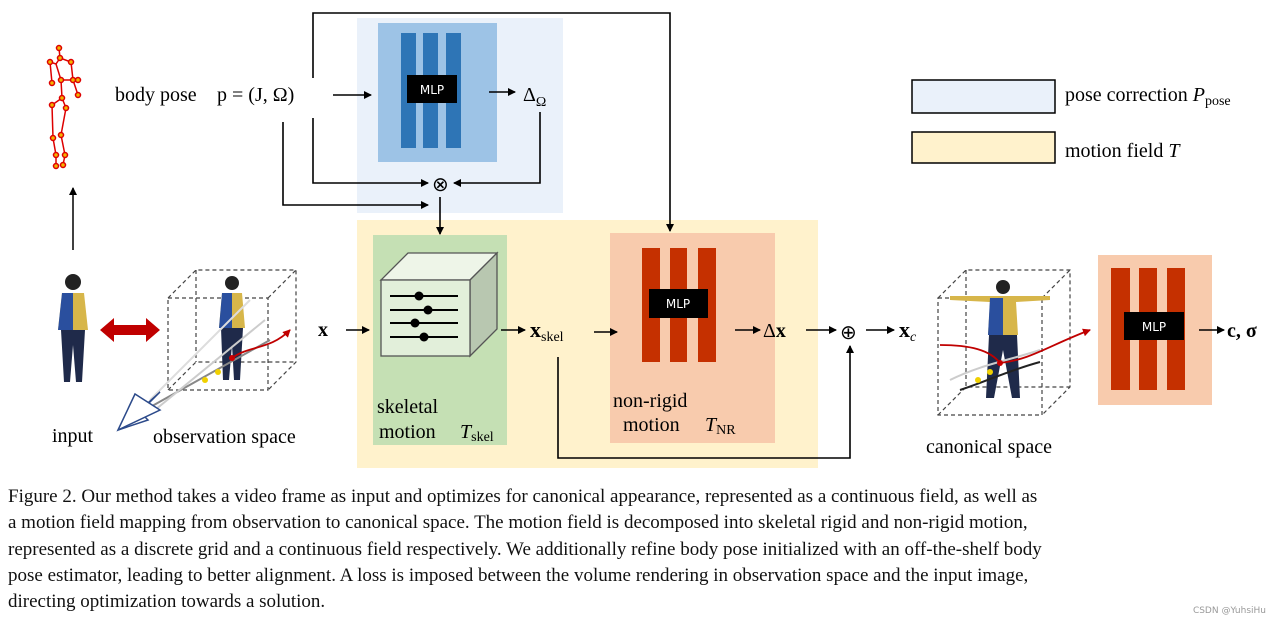  Describe the element at coordinates (848, 333) in the screenshot. I see `add-icon: ⊕` at that location.